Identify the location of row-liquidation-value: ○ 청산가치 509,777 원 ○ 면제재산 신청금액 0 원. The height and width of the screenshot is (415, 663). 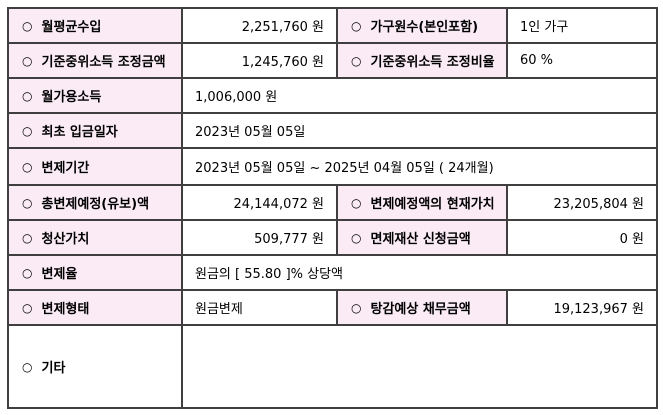
(332, 237).